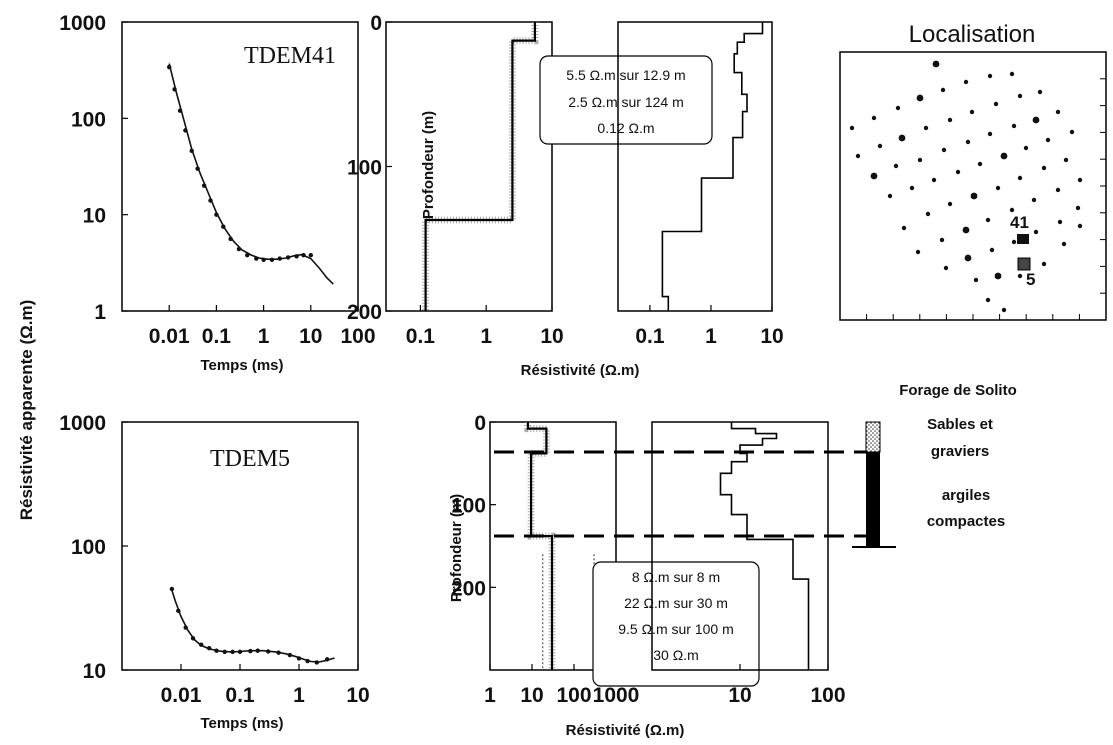 Image resolution: width=1113 pixels, height=745 pixels. I want to click on localisation-map: Localisation 41 5, so click(973, 171).